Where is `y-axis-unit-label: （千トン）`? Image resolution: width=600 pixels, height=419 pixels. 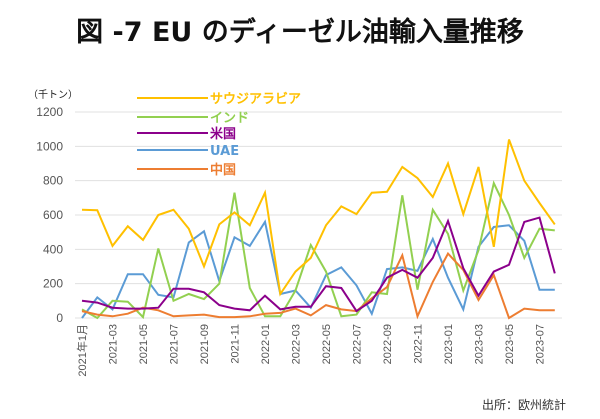 y-axis-unit-label: （千トン） is located at coordinates (53, 95).